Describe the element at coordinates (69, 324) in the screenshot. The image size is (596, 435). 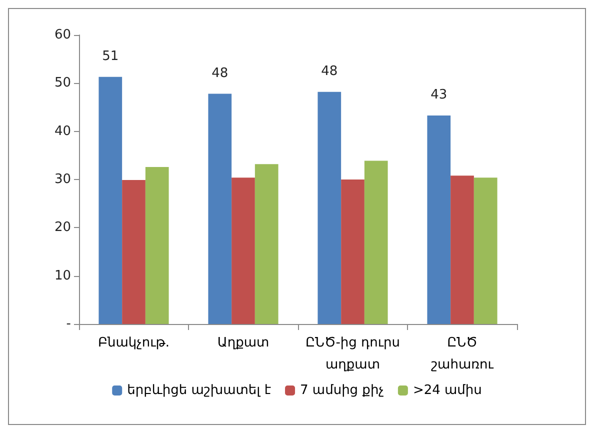
I see `y-tick-label: -` at that location.